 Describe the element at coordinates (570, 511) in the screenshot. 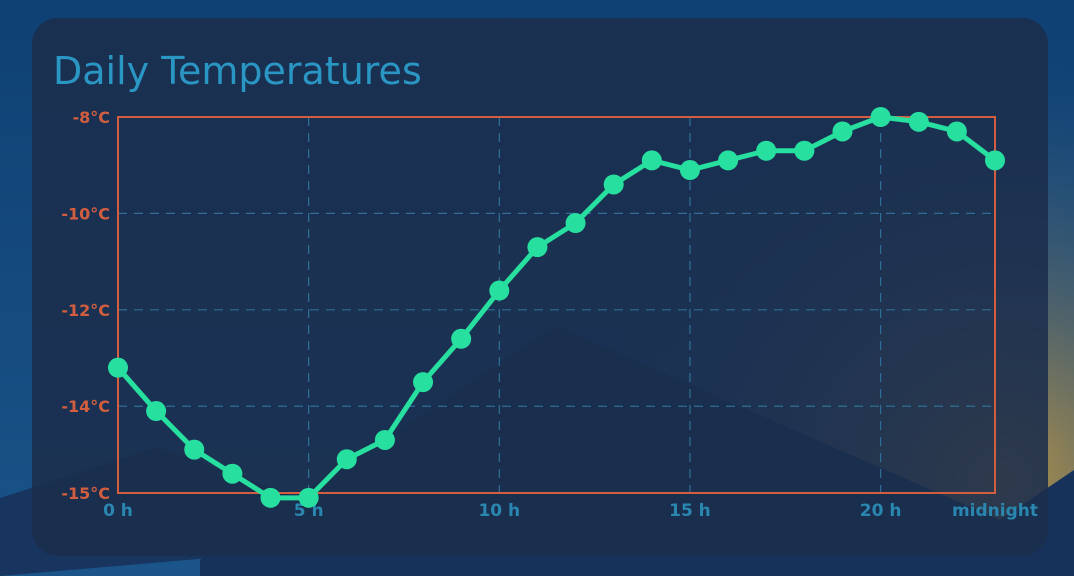

I see `x-axis-ticks: 0 h 5 h 10 h 15 h 20 h midnight` at that location.